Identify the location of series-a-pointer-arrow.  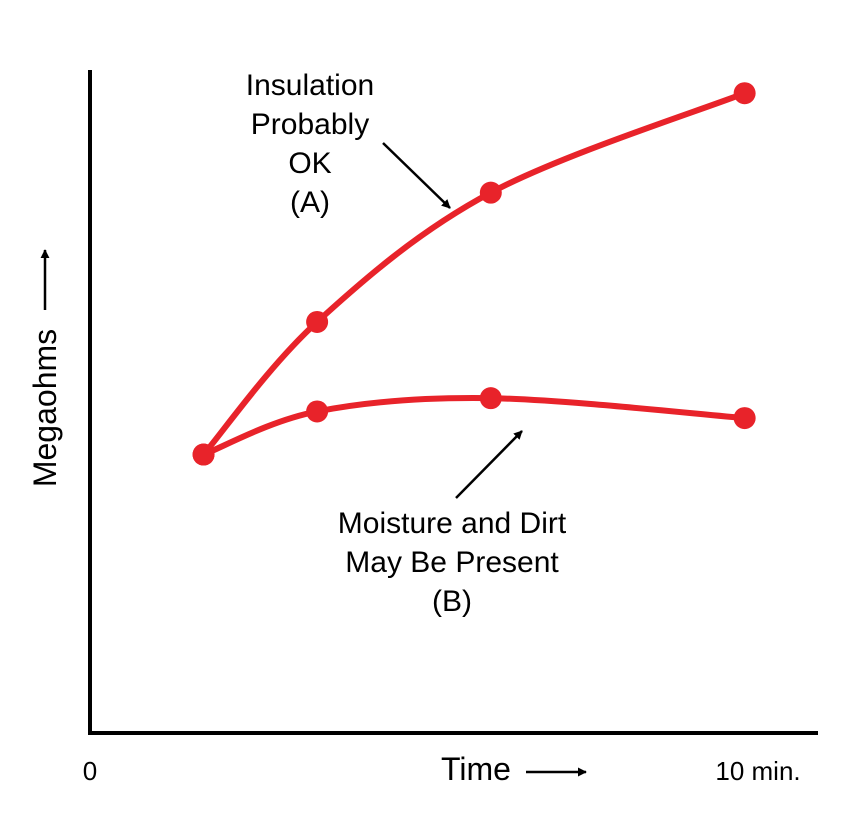
(416, 175).